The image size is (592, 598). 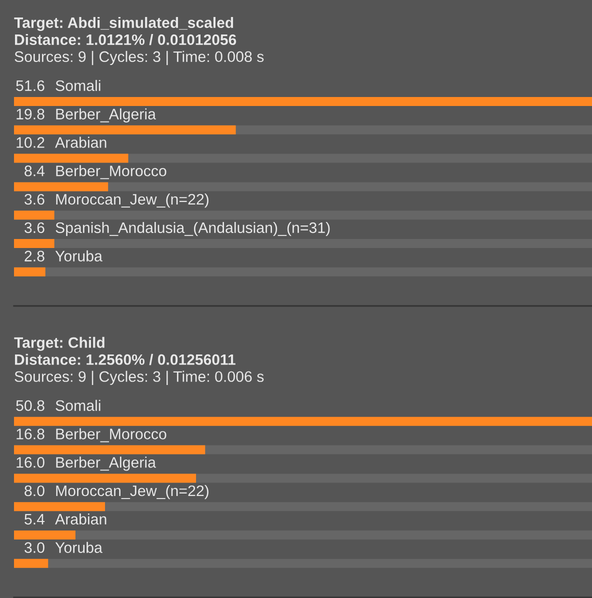 What do you see at coordinates (34, 547) in the screenshot?
I see `data-label: 3.0` at bounding box center [34, 547].